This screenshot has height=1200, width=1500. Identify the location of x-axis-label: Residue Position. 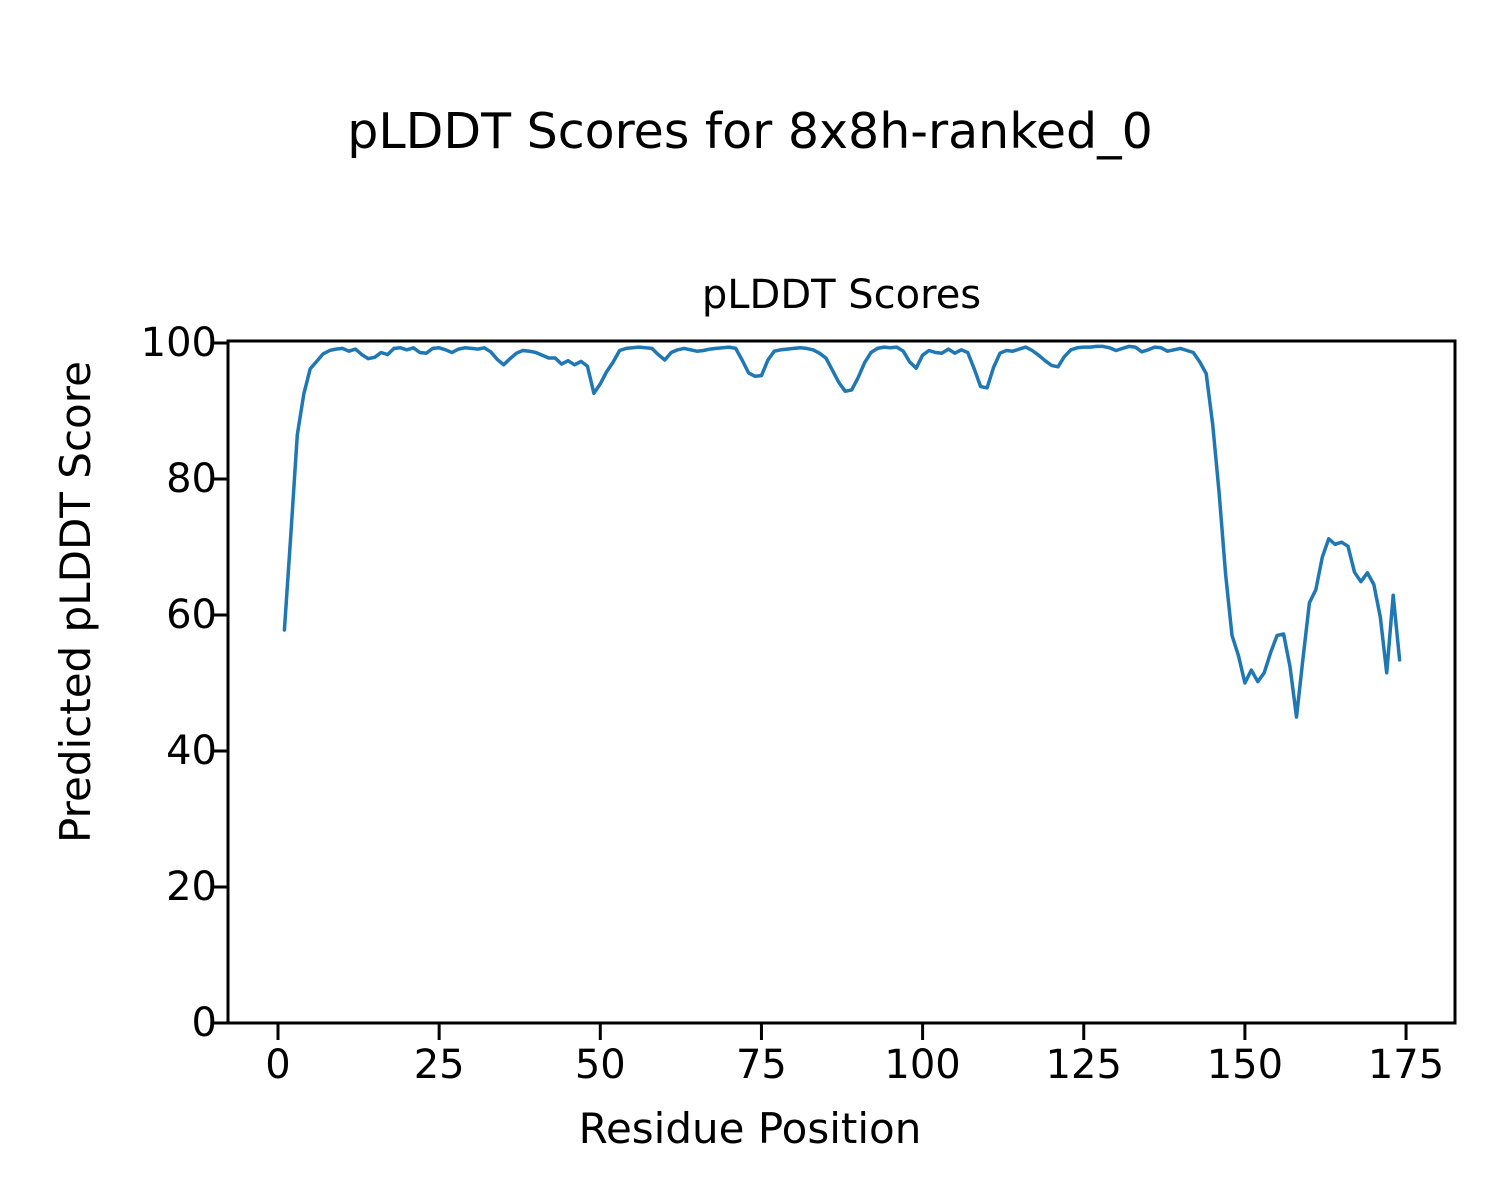
(750, 1128).